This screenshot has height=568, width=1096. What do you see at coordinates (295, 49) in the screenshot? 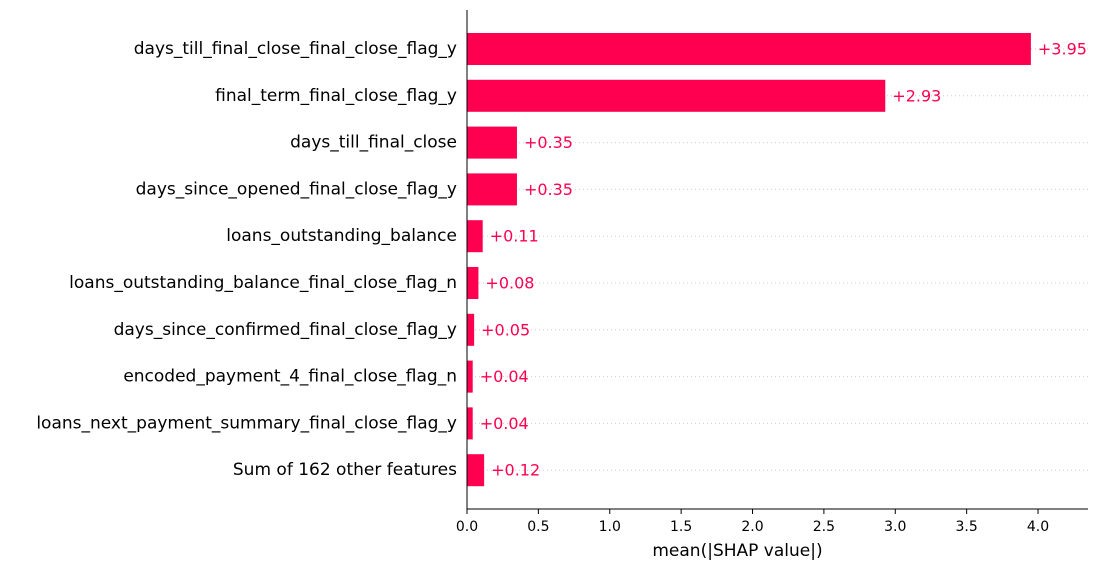
I see `feature-label: days_till_final_close_final_close_flag_y` at bounding box center [295, 49].